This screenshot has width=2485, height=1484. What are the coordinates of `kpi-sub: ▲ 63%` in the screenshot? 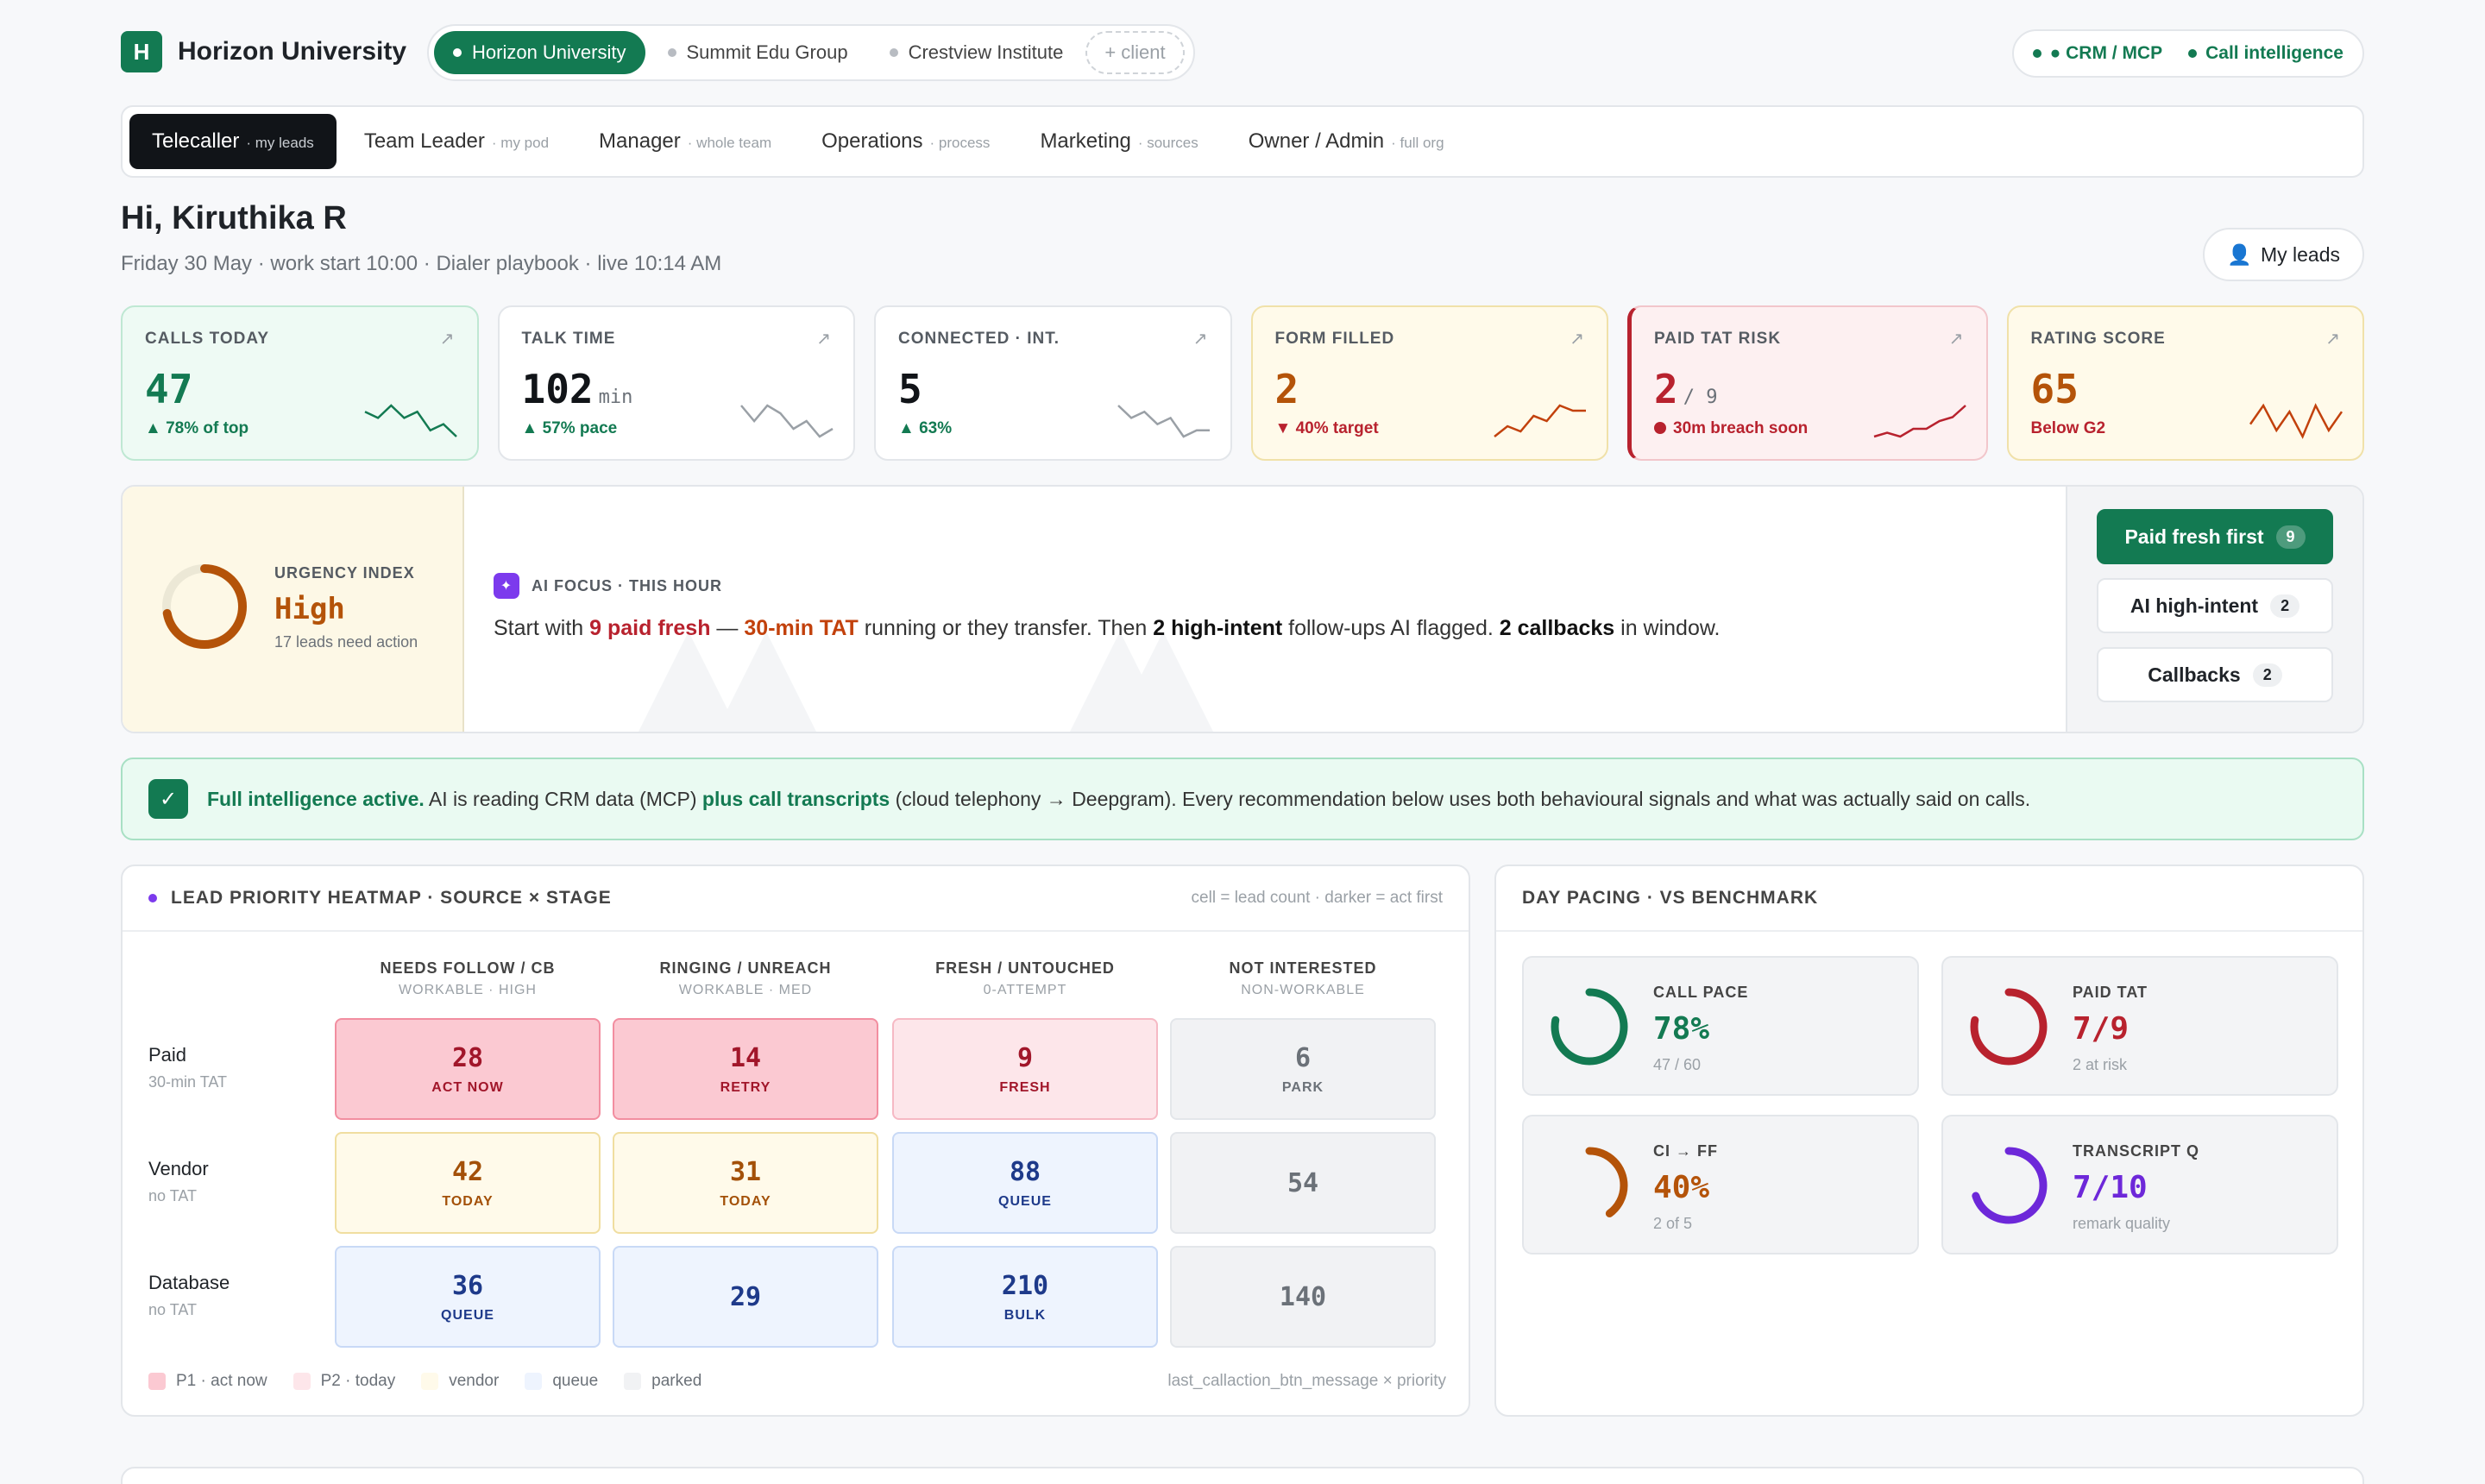 It's located at (1053, 428).